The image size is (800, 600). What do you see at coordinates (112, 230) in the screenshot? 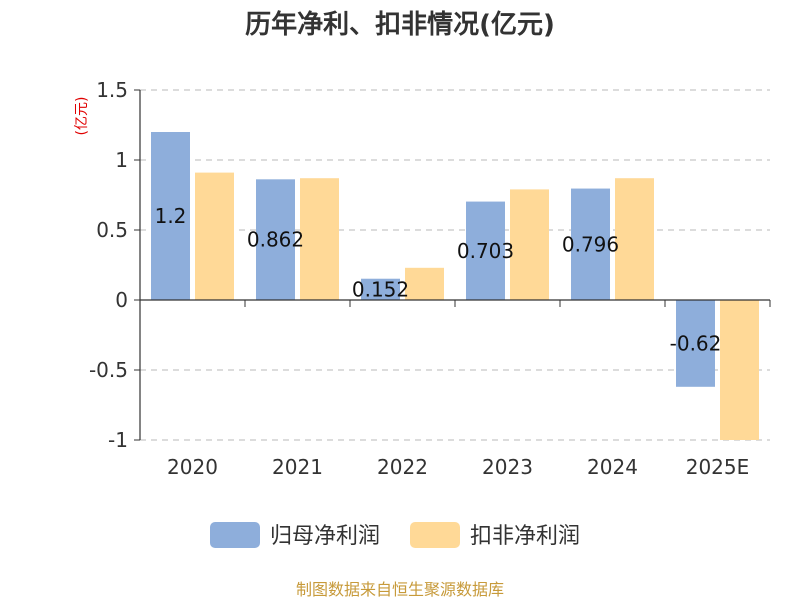
I see `y-tick-label: 0.5` at bounding box center [112, 230].